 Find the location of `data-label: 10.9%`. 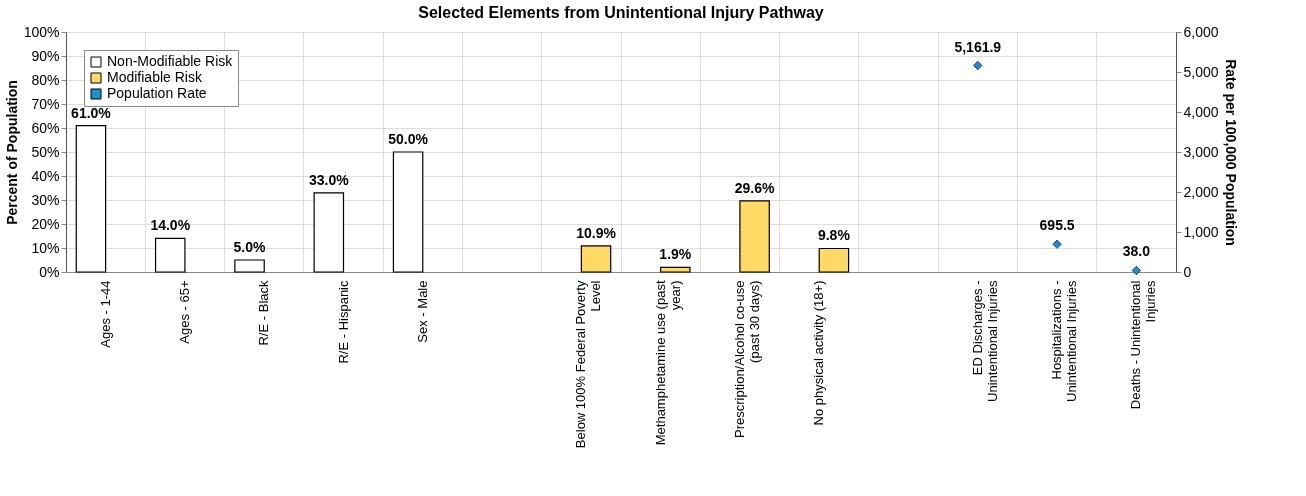

data-label: 10.9% is located at coordinates (596, 232).